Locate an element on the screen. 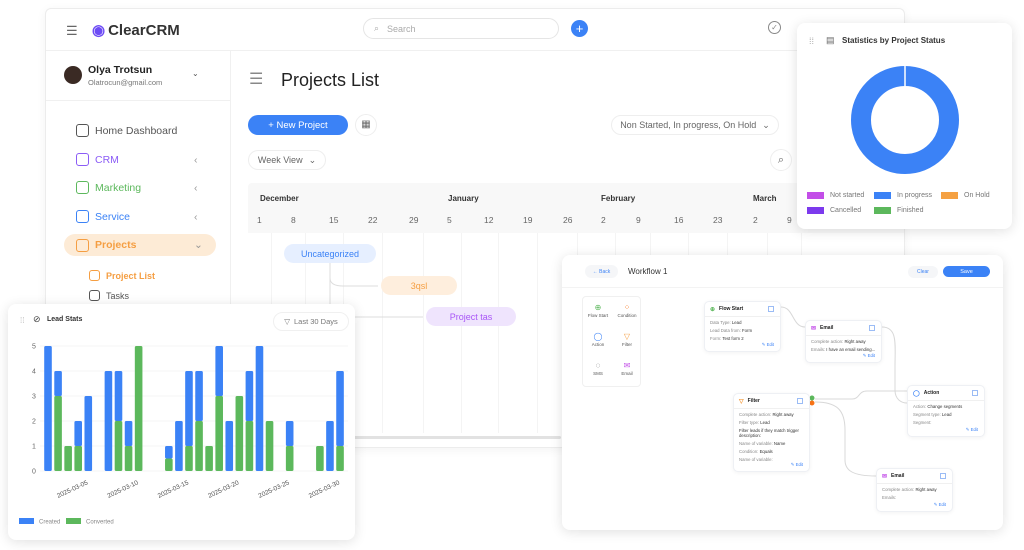  sidebar-item-projects: Projects ⌄ is located at coordinates (140, 245).